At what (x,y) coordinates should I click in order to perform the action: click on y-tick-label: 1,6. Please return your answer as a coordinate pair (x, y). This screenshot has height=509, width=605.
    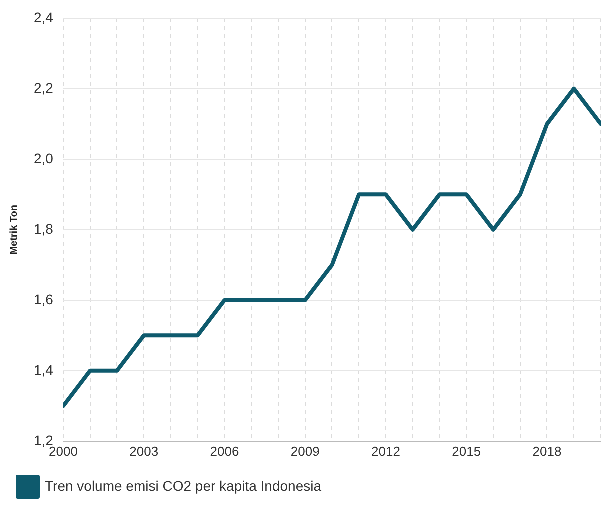
    Looking at the image, I should click on (44, 299).